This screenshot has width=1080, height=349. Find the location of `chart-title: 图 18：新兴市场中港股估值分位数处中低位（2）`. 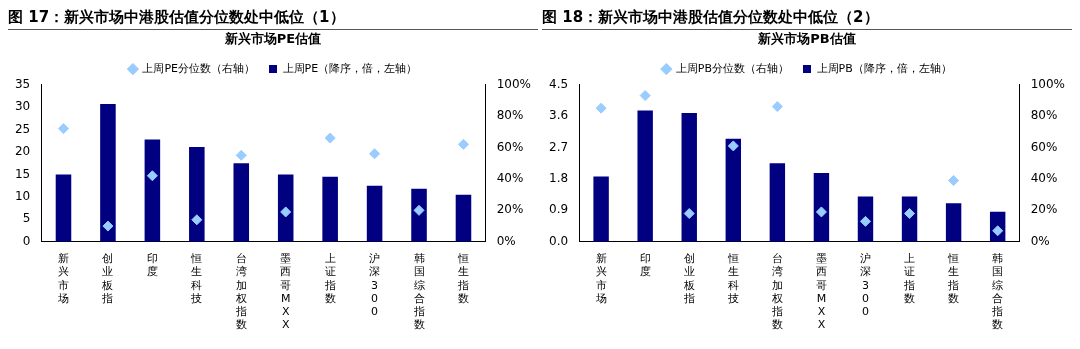

chart-title: 图 18：新兴市场中港股估值分位数处中低位（2） is located at coordinates (807, 19).